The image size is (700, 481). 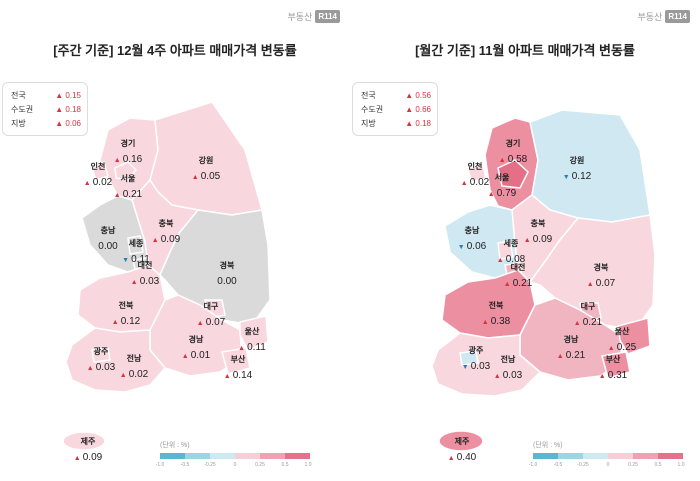 What do you see at coordinates (135, 245) in the screenshot?
I see `region-sejong` at bounding box center [135, 245].